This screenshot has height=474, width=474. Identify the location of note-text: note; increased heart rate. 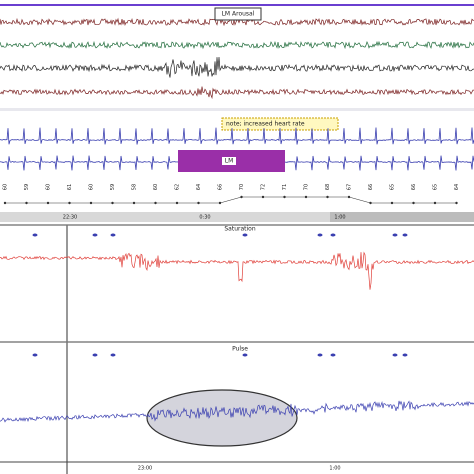
(265, 124).